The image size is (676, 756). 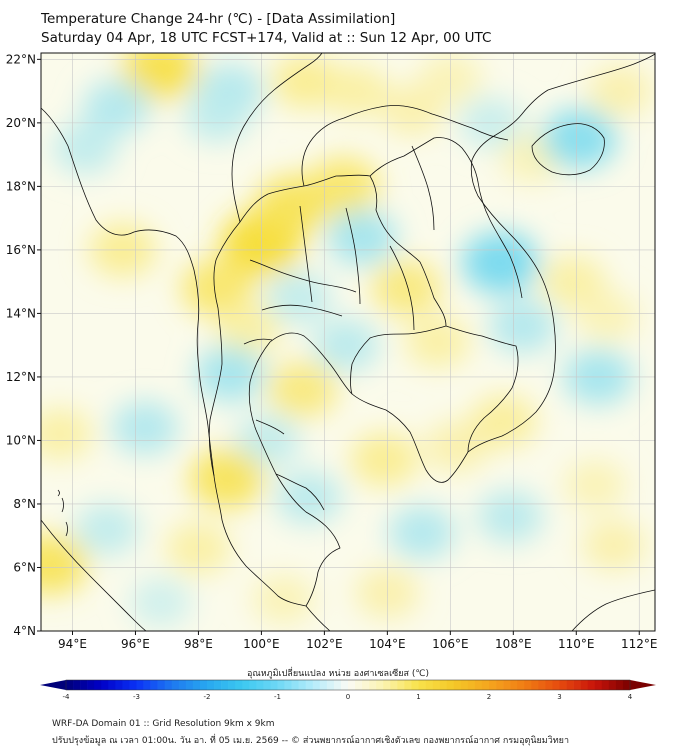 I want to click on colorbar-cells, so click(x=348, y=685).